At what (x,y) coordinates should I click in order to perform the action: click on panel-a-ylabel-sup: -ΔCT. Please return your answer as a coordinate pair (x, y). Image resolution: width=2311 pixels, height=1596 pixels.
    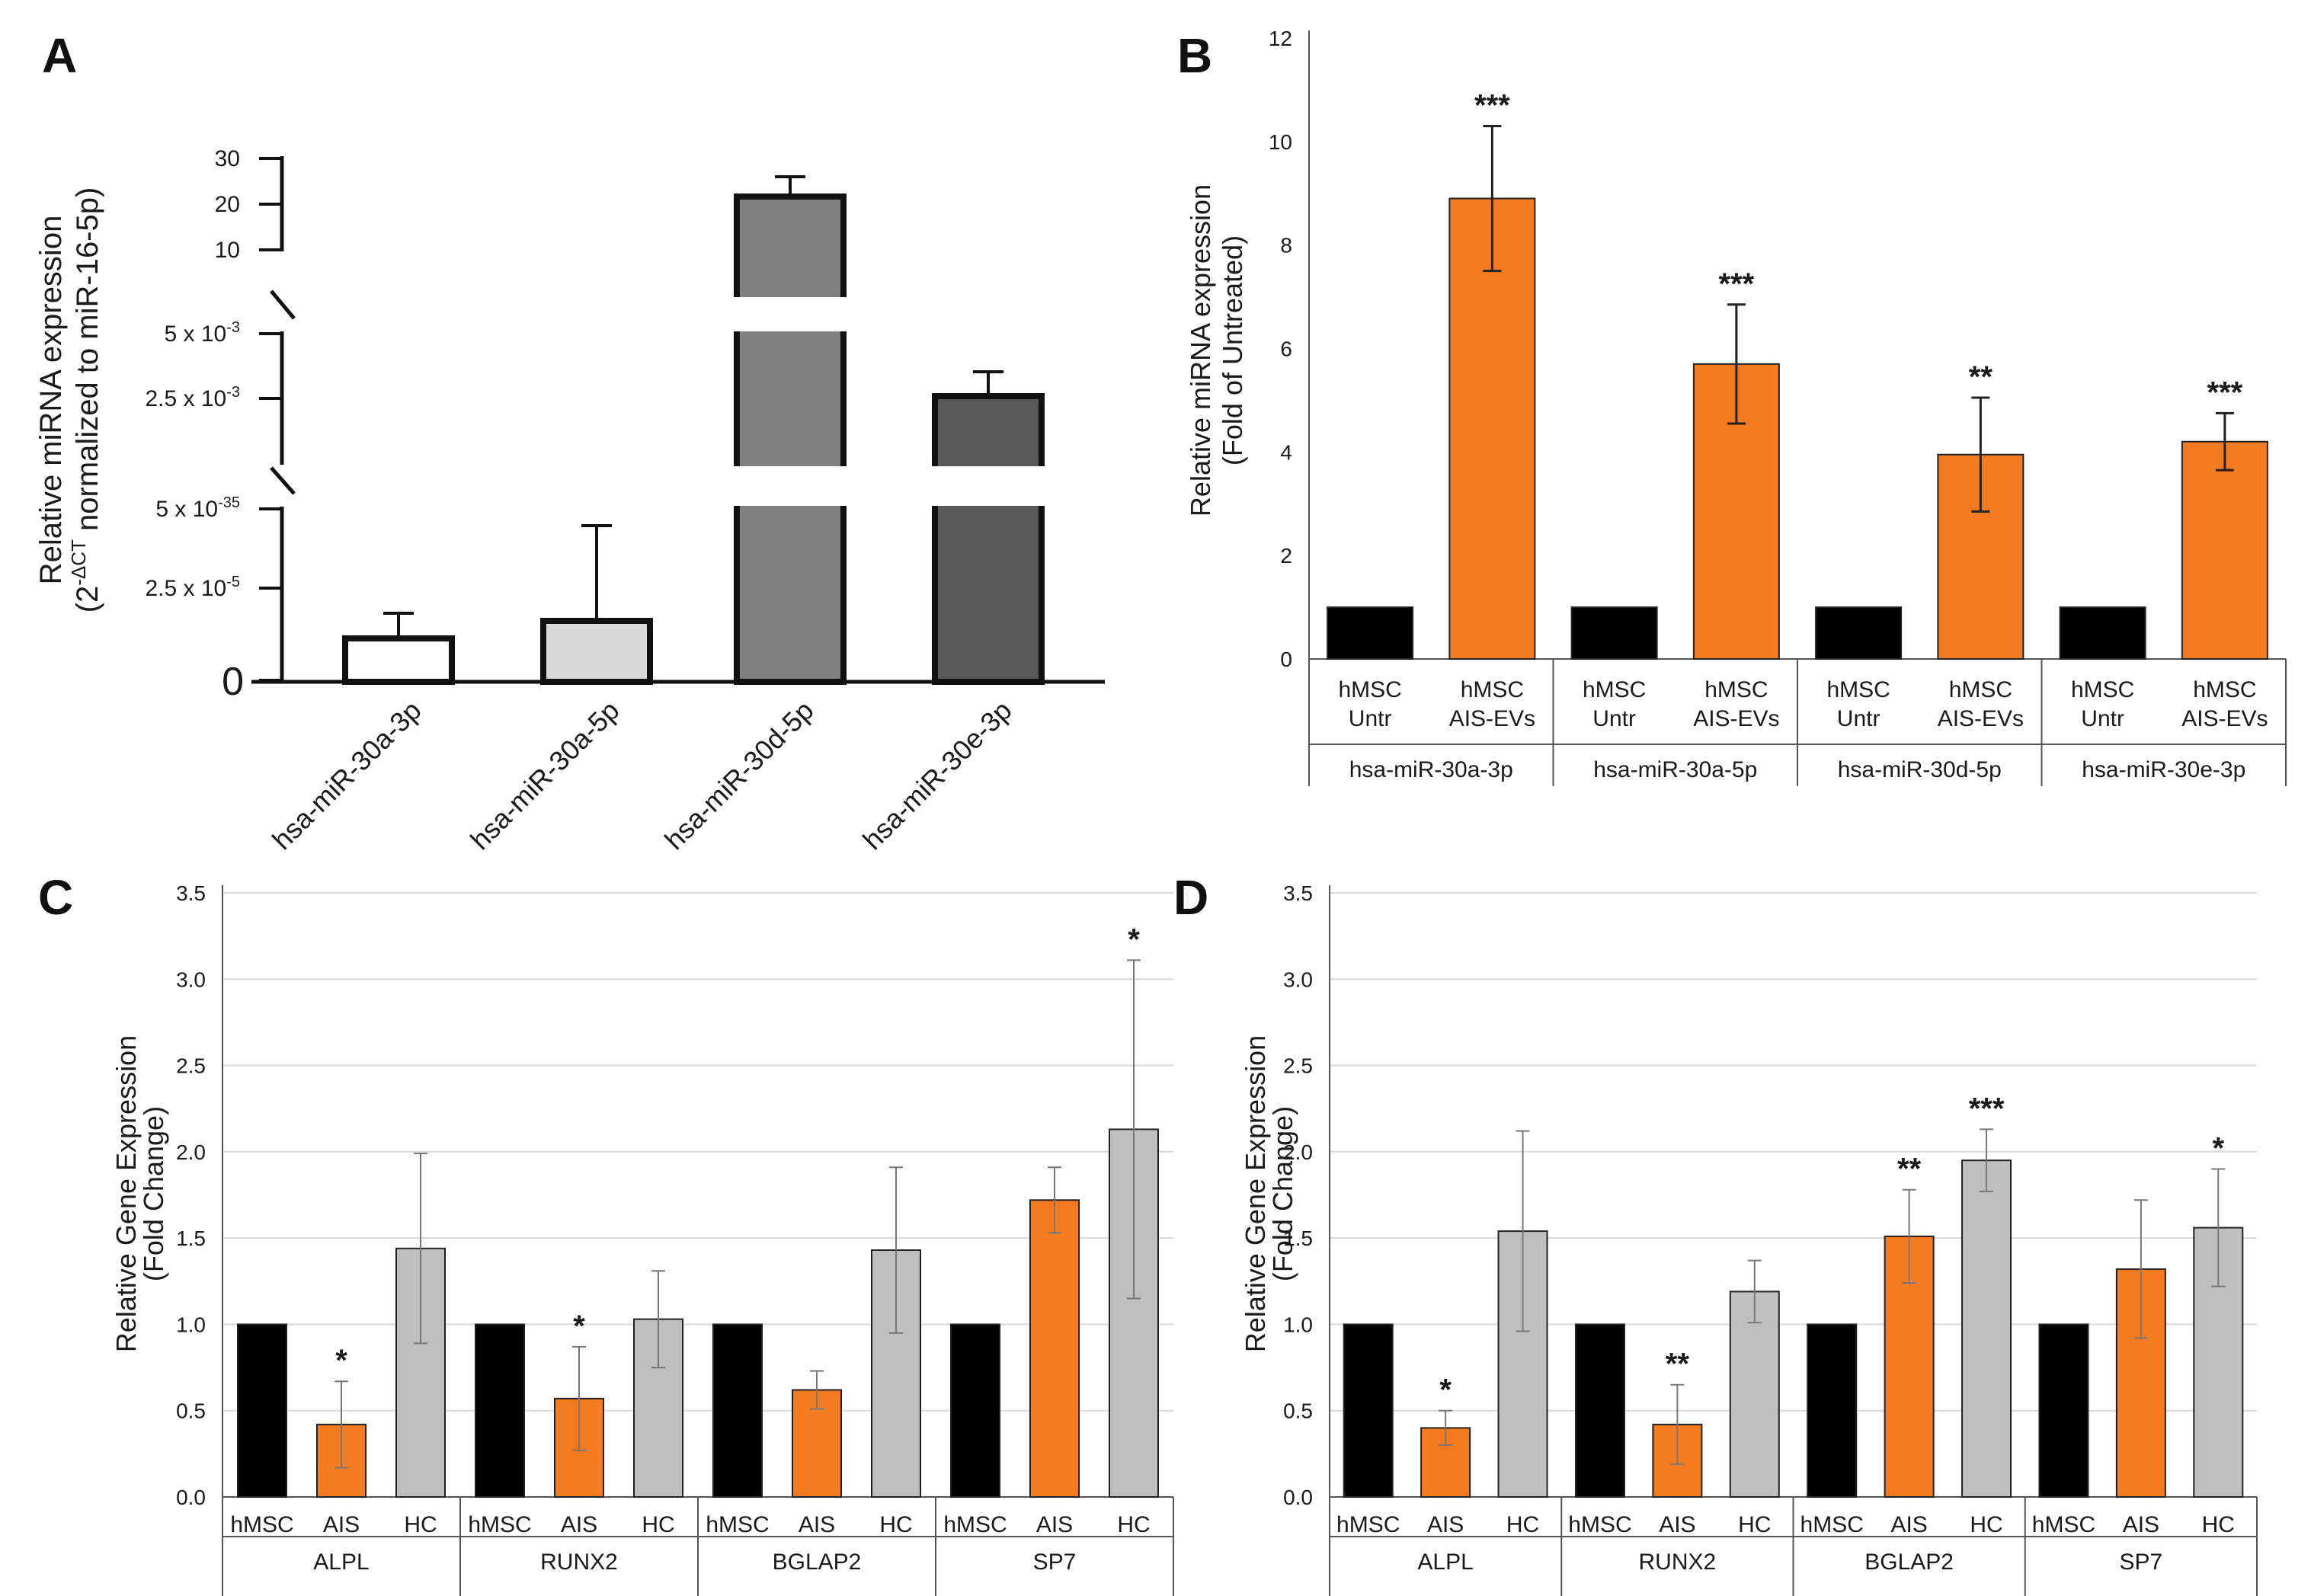
    Looking at the image, I should click on (78, 562).